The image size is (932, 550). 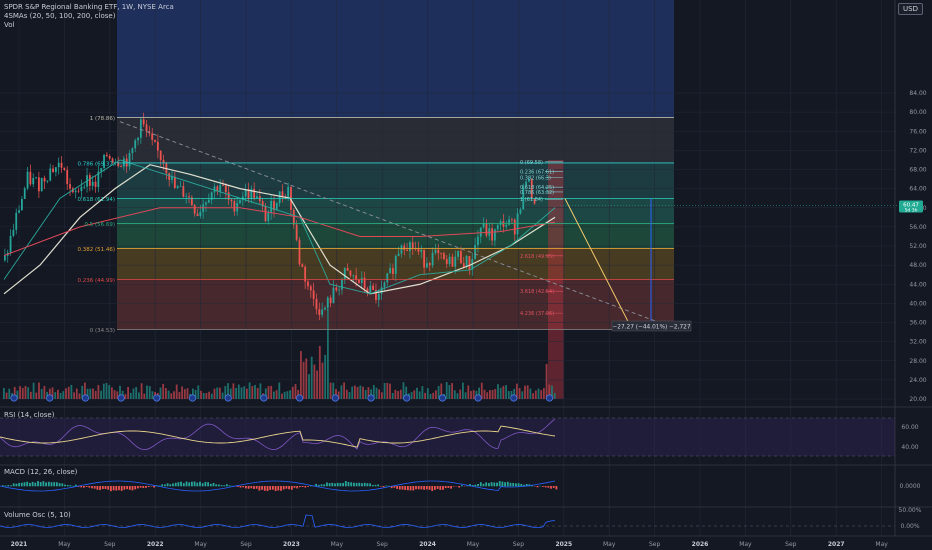 I want to click on price-tick-label: 44.00, so click(x=917, y=284).